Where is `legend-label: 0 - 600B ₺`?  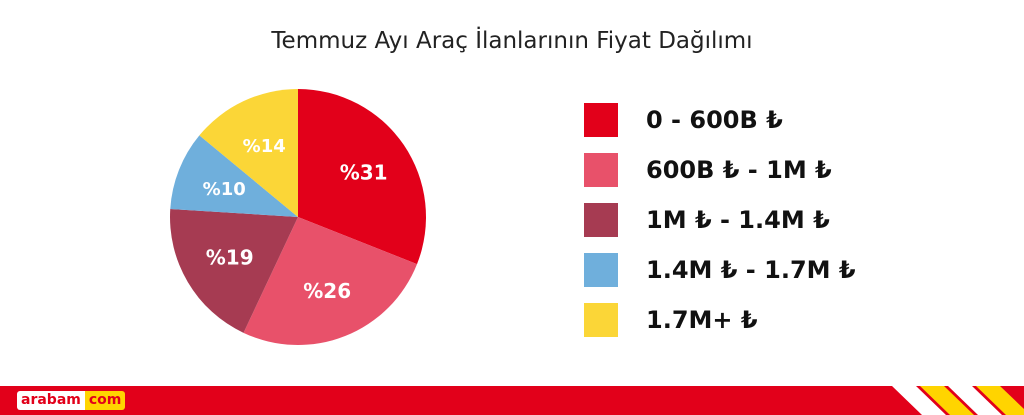
legend-label: 0 - 600B ₺ is located at coordinates (714, 120).